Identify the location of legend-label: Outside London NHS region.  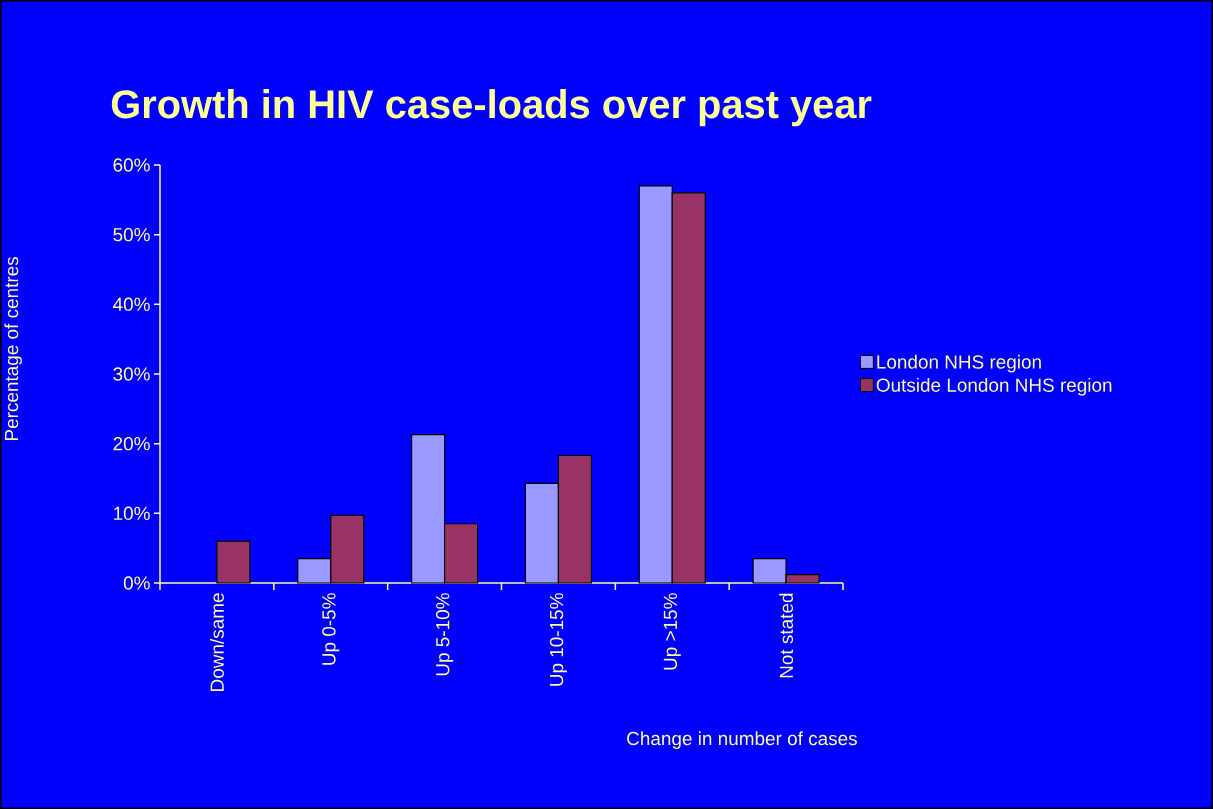
(994, 386).